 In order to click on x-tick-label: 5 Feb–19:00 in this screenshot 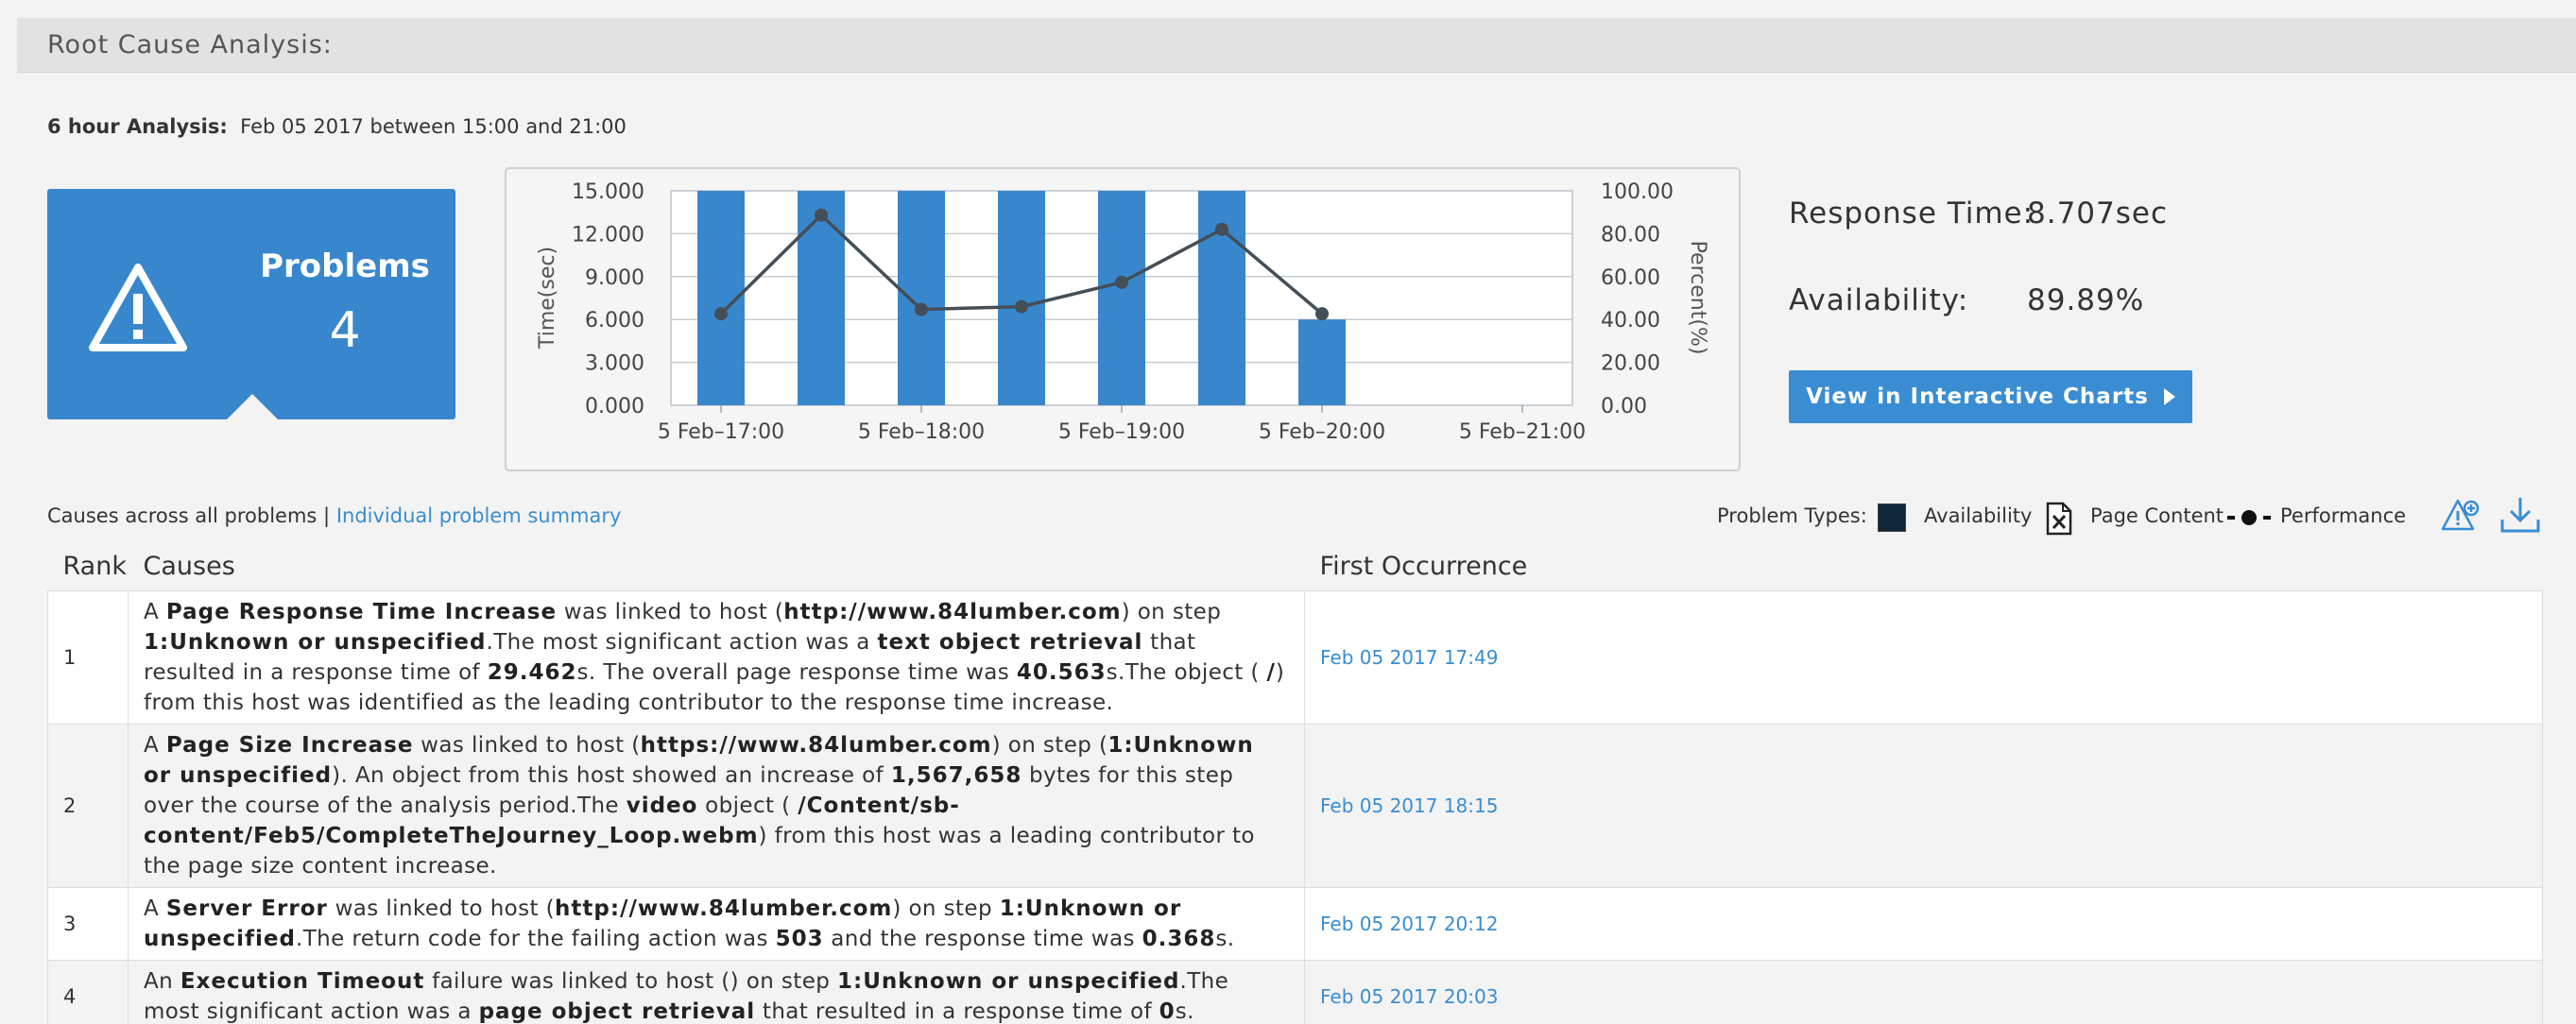, I will do `click(1121, 432)`.